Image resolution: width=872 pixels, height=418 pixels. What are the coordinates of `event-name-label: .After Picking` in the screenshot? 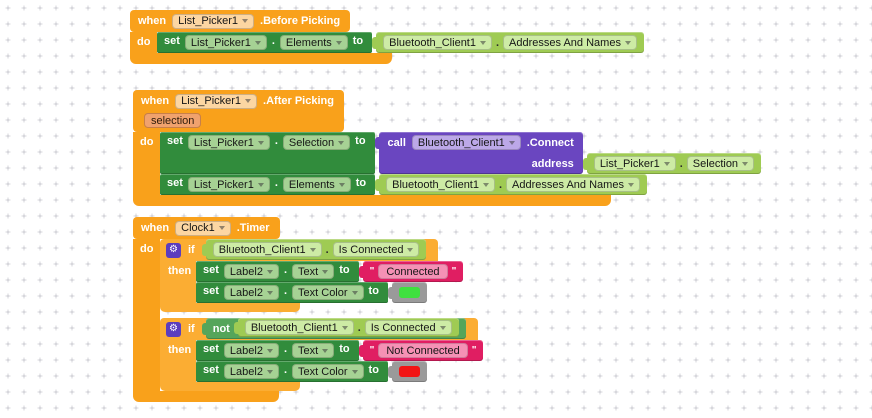 It's located at (298, 101).